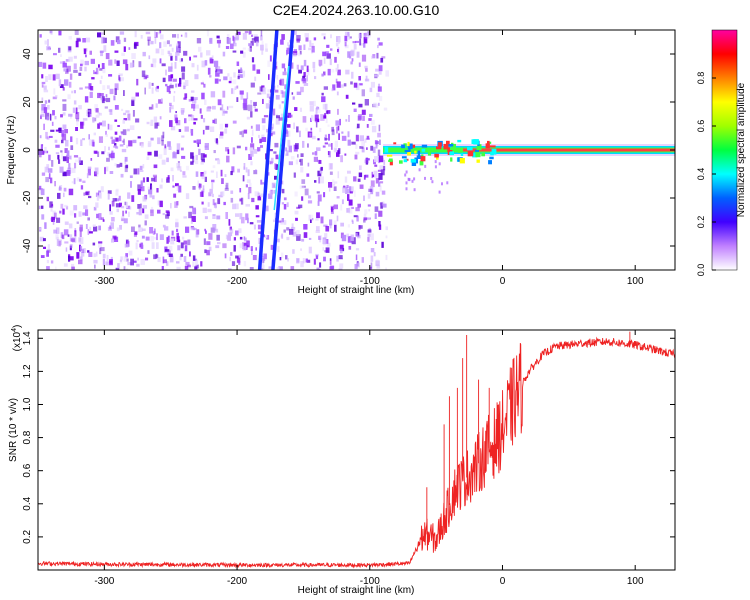  What do you see at coordinates (27, 338) in the screenshot?
I see `snr-y-tick-label: 1.4` at bounding box center [27, 338].